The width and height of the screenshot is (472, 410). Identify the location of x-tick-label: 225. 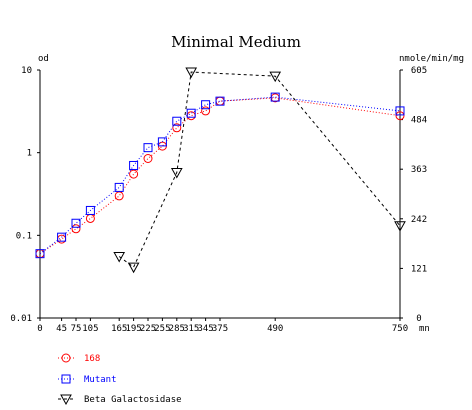
(148, 329).